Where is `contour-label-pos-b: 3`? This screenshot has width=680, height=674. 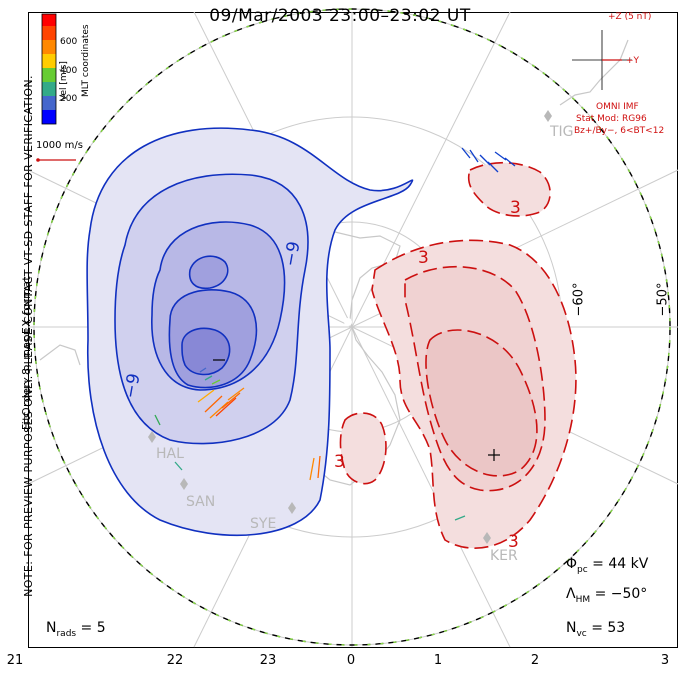
contour-label-pos-b: 3 is located at coordinates (423, 258).